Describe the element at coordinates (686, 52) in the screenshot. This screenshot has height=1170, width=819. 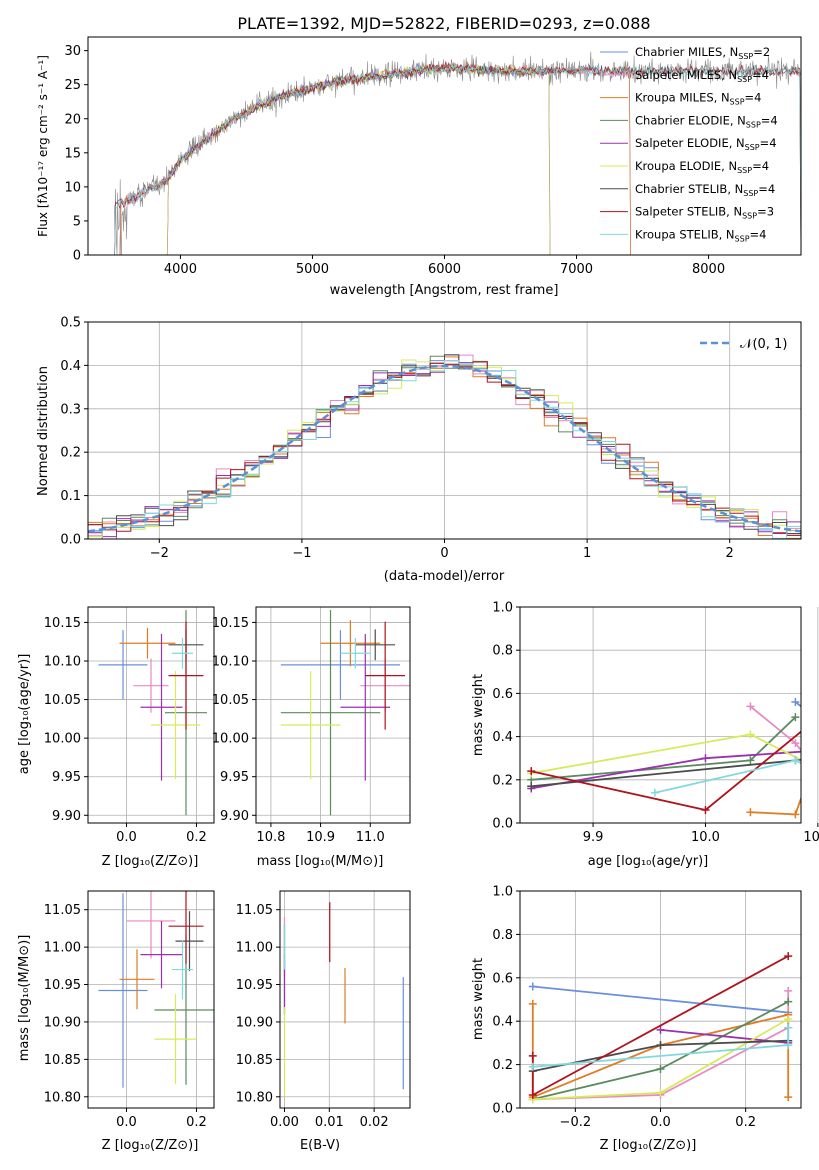
I see `legend-label-main: Chabrier MILES, N` at that location.